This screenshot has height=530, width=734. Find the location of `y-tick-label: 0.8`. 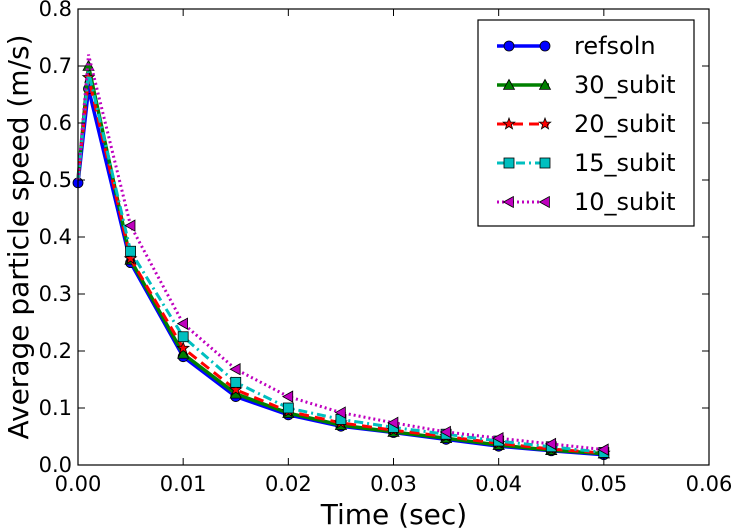

y-tick-label: 0.8 is located at coordinates (55, 10).